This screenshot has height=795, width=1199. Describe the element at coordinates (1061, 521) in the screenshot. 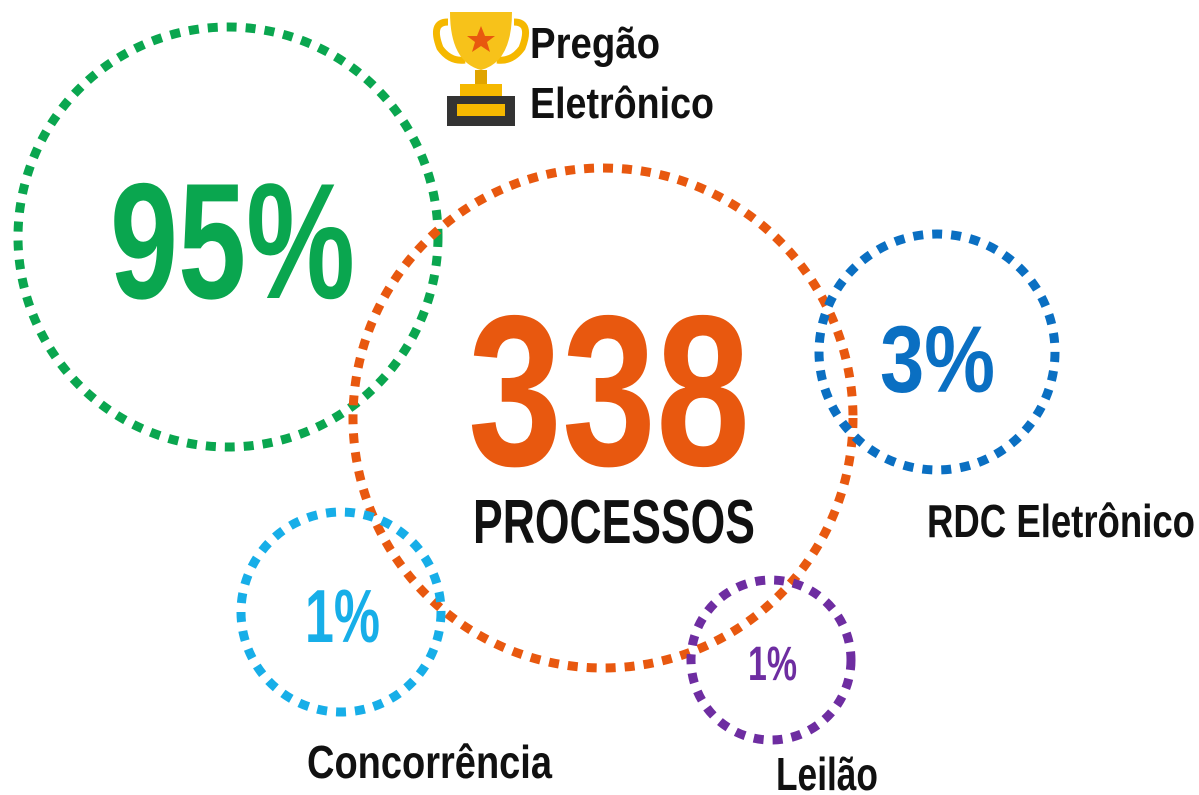

I see `rdc-label: RDC Eletrônico` at that location.